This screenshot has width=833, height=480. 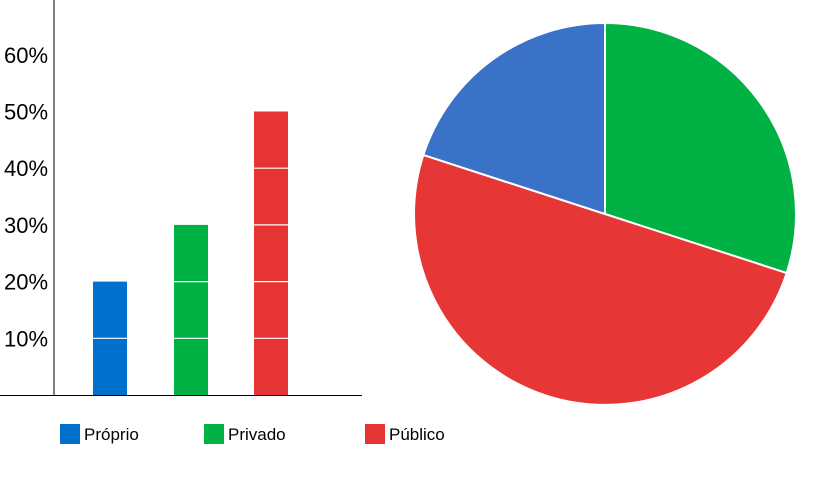 What do you see at coordinates (26, 282) in the screenshot?
I see `y-tick-label: 20%` at bounding box center [26, 282].